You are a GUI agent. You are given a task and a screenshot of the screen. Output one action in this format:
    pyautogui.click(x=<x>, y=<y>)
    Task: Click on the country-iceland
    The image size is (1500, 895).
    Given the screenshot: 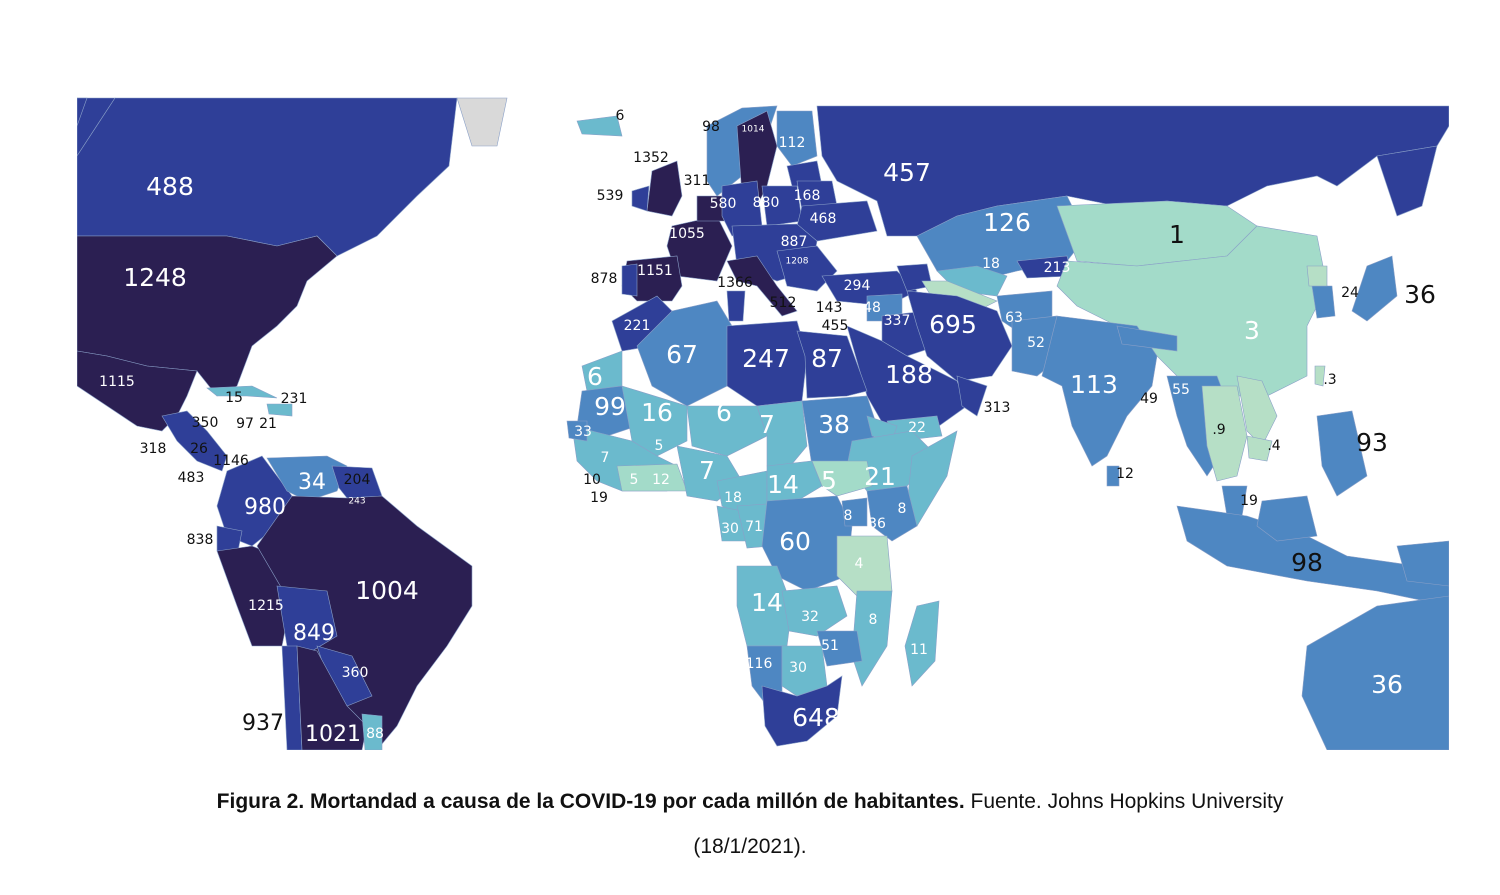 What is the action you would take?
    pyautogui.click(x=599, y=126)
    